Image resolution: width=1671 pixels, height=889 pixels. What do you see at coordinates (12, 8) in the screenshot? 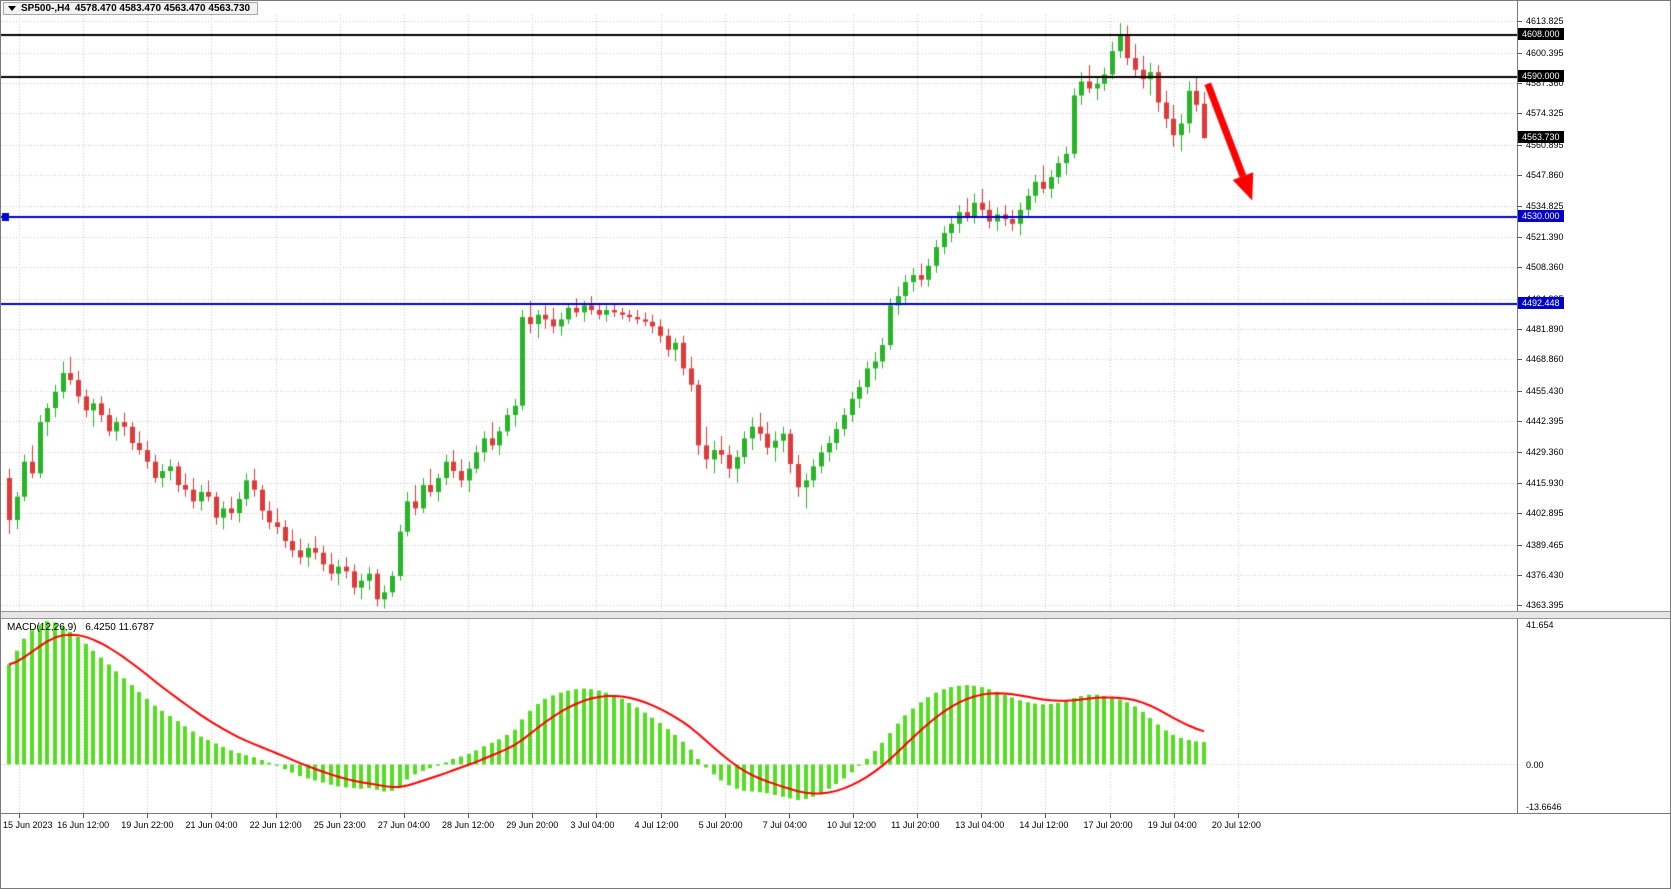
I see `chart-dropdown-triangle-icon` at bounding box center [12, 8].